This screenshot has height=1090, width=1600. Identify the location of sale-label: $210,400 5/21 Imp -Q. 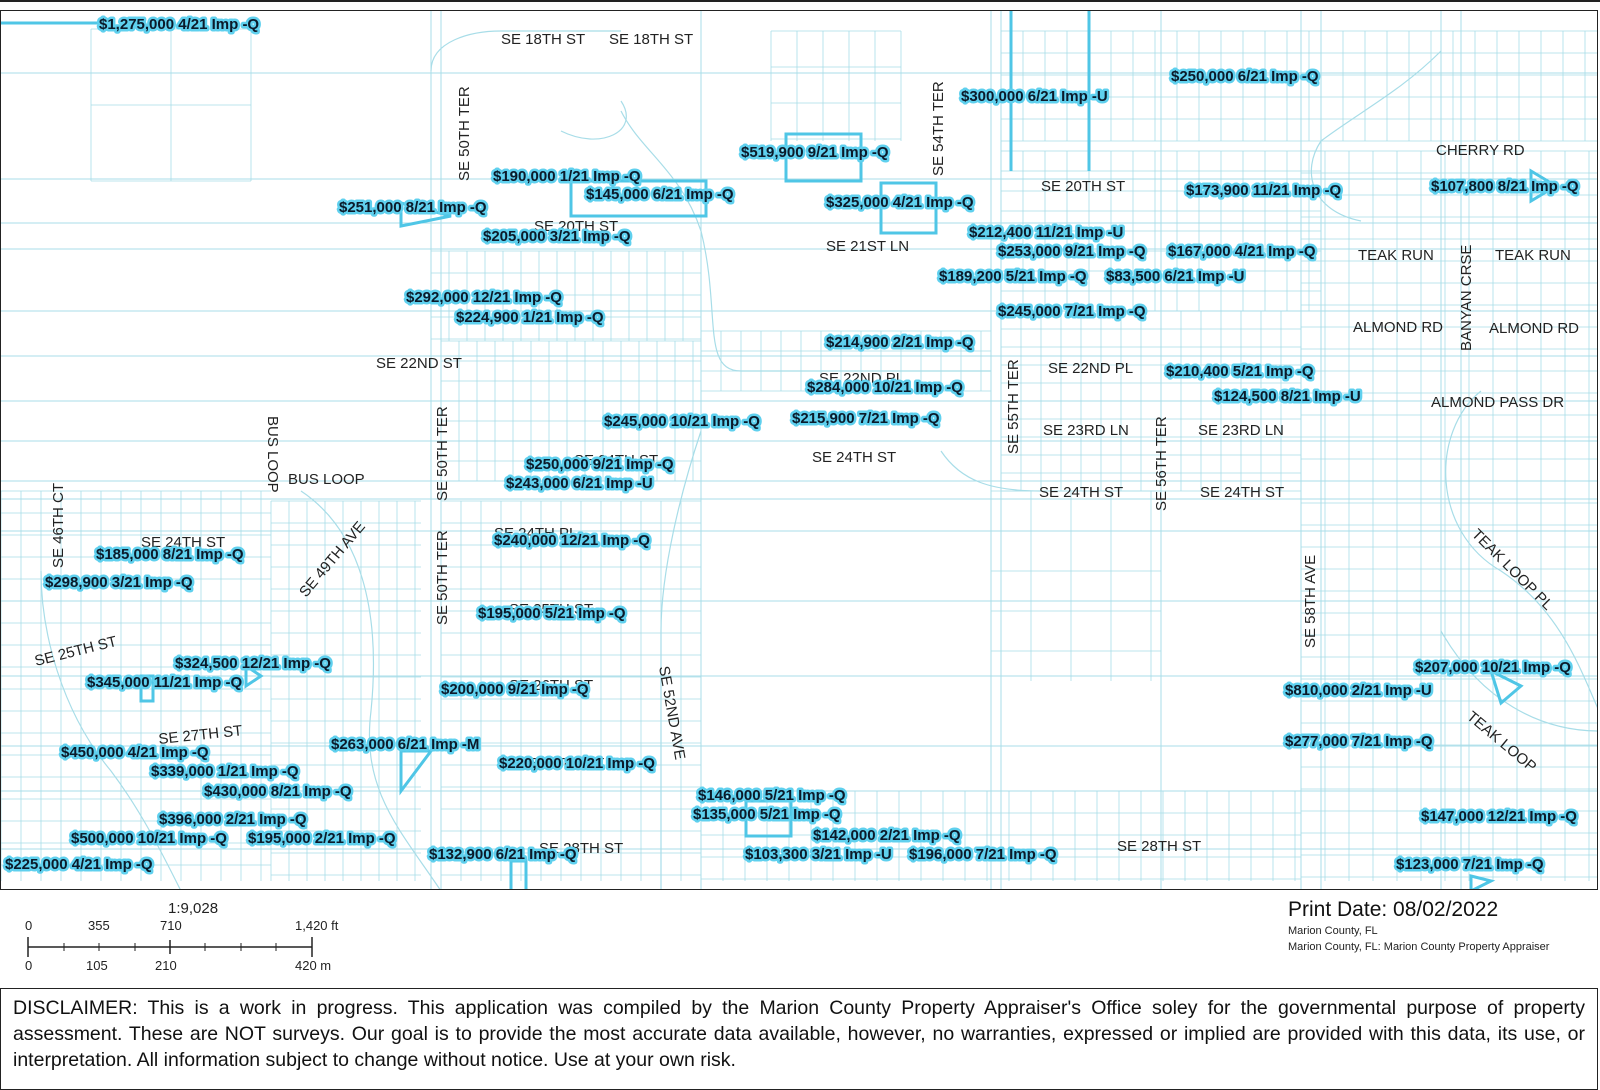
(1240, 372).